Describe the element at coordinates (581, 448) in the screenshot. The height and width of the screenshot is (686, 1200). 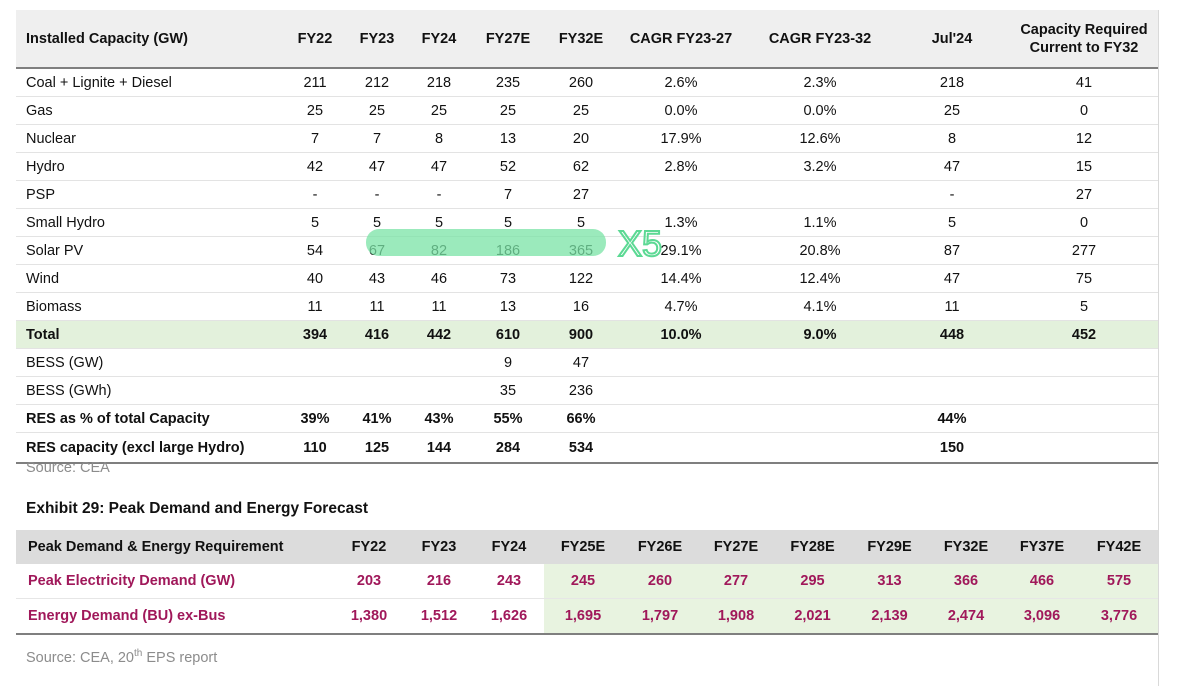
I see `table1-cell: 534` at that location.